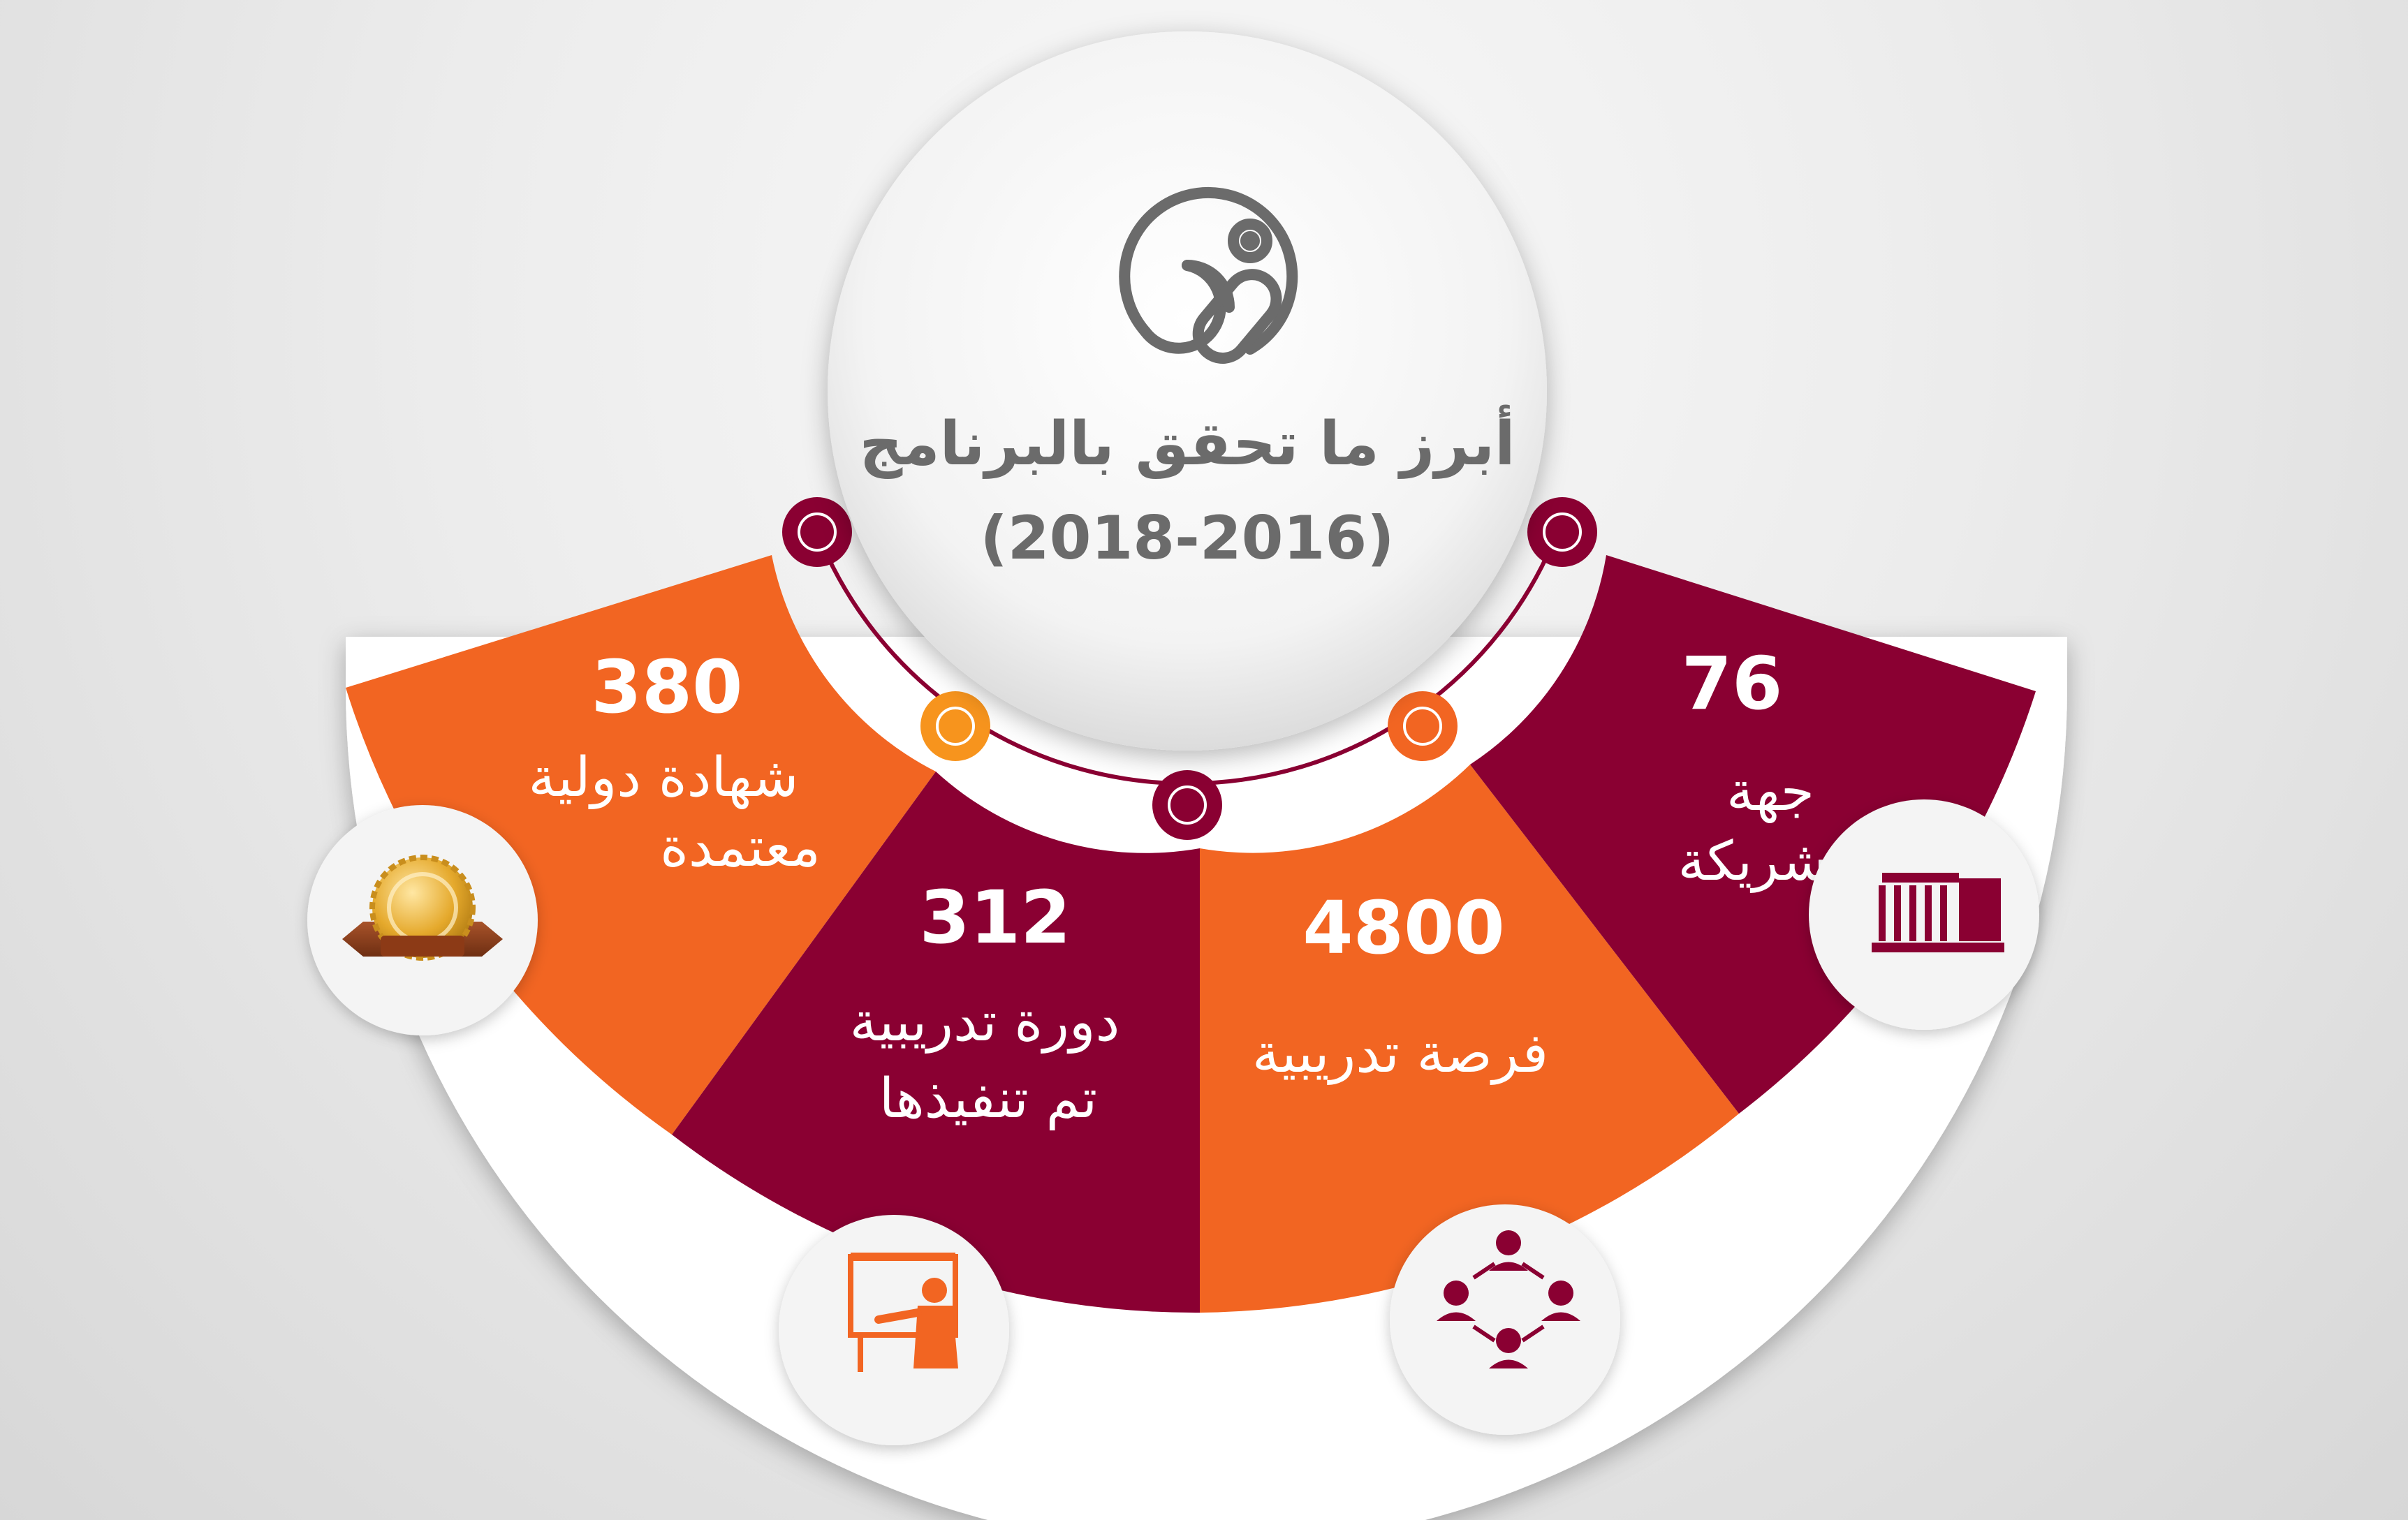 The width and height of the screenshot is (2408, 1520). What do you see at coordinates (955, 726) in the screenshot?
I see `connector-node-left-mid` at bounding box center [955, 726].